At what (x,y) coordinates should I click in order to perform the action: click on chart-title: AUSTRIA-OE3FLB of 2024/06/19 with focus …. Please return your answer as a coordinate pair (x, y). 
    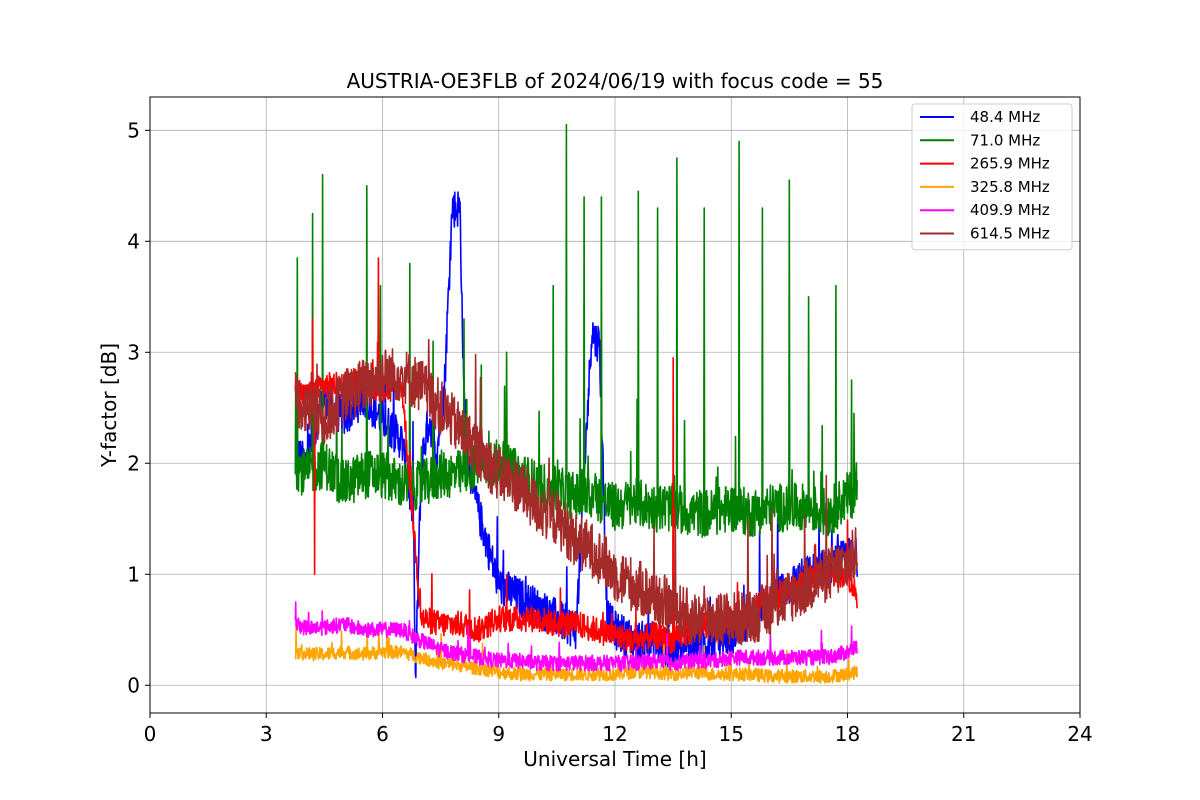
    Looking at the image, I should click on (615, 81).